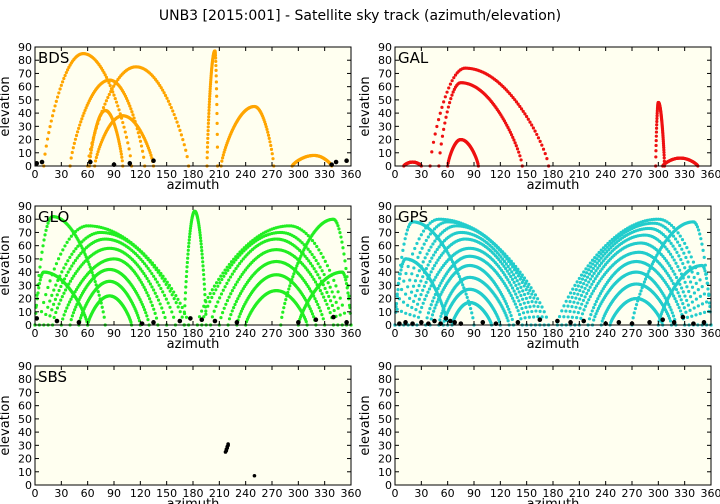  I want to click on track-layer, so click(240, 460).